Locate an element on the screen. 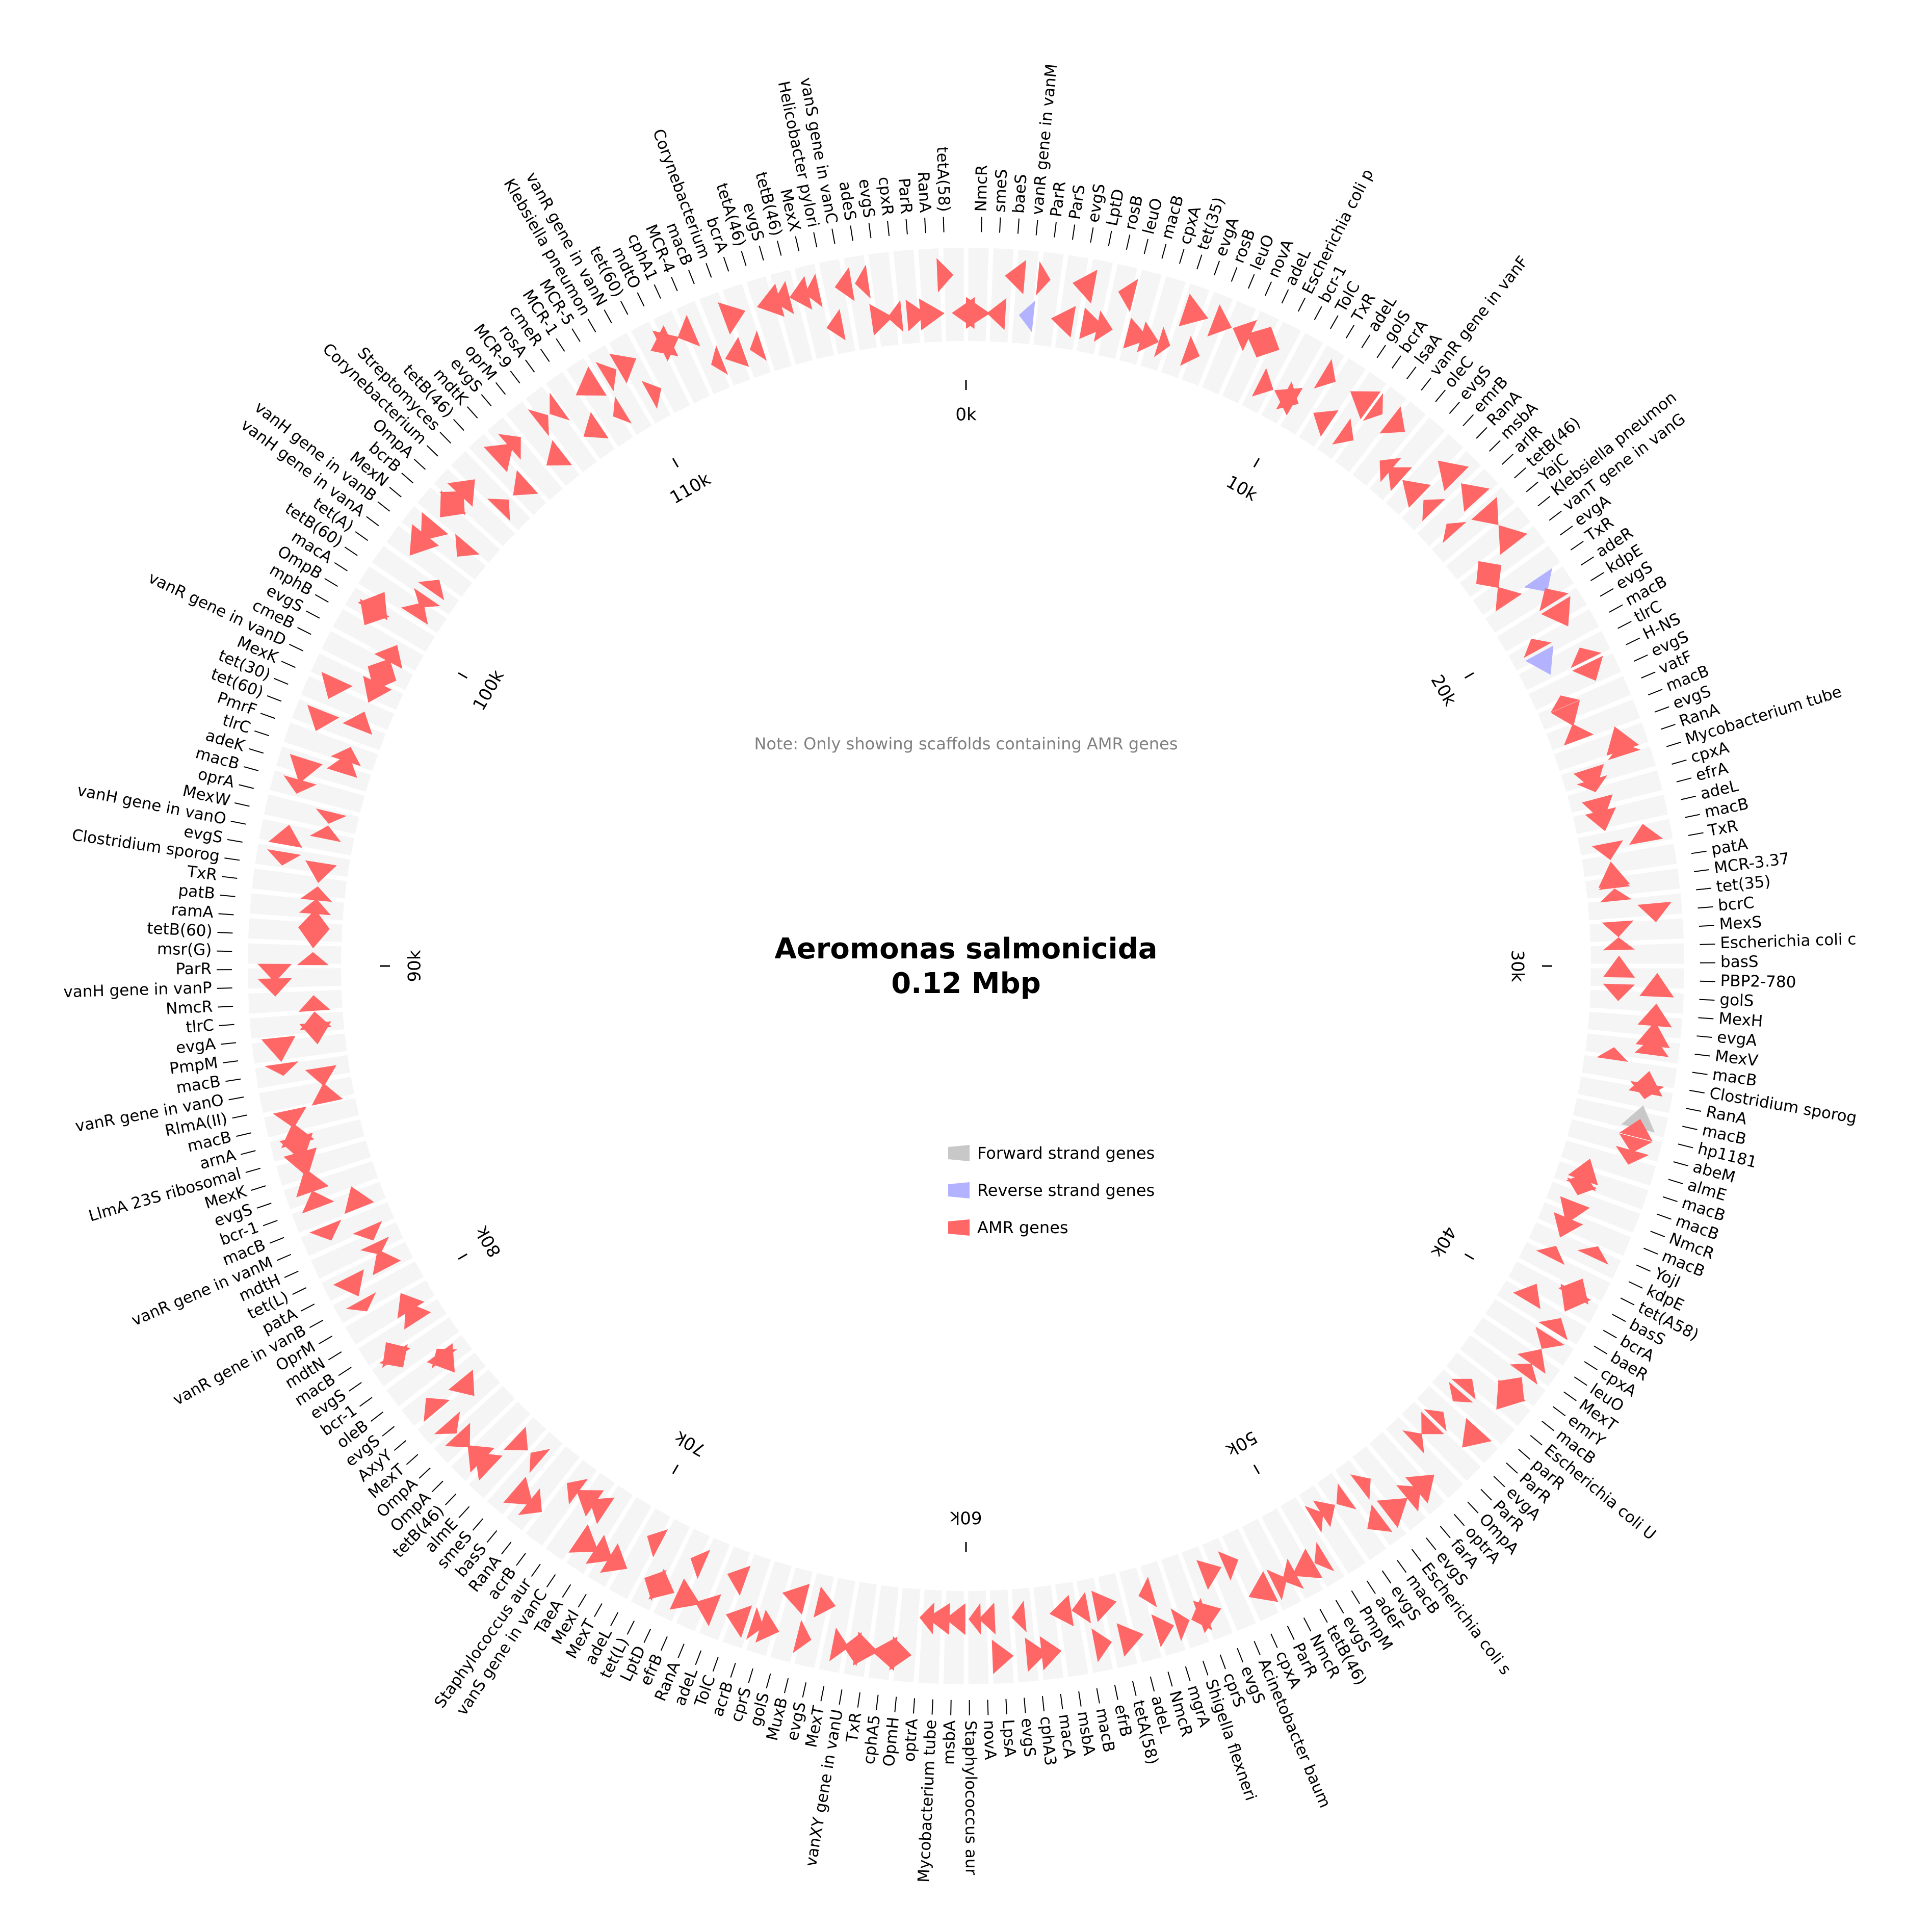  gene-label: Staphylococcus aur is located at coordinates (970, 1797).